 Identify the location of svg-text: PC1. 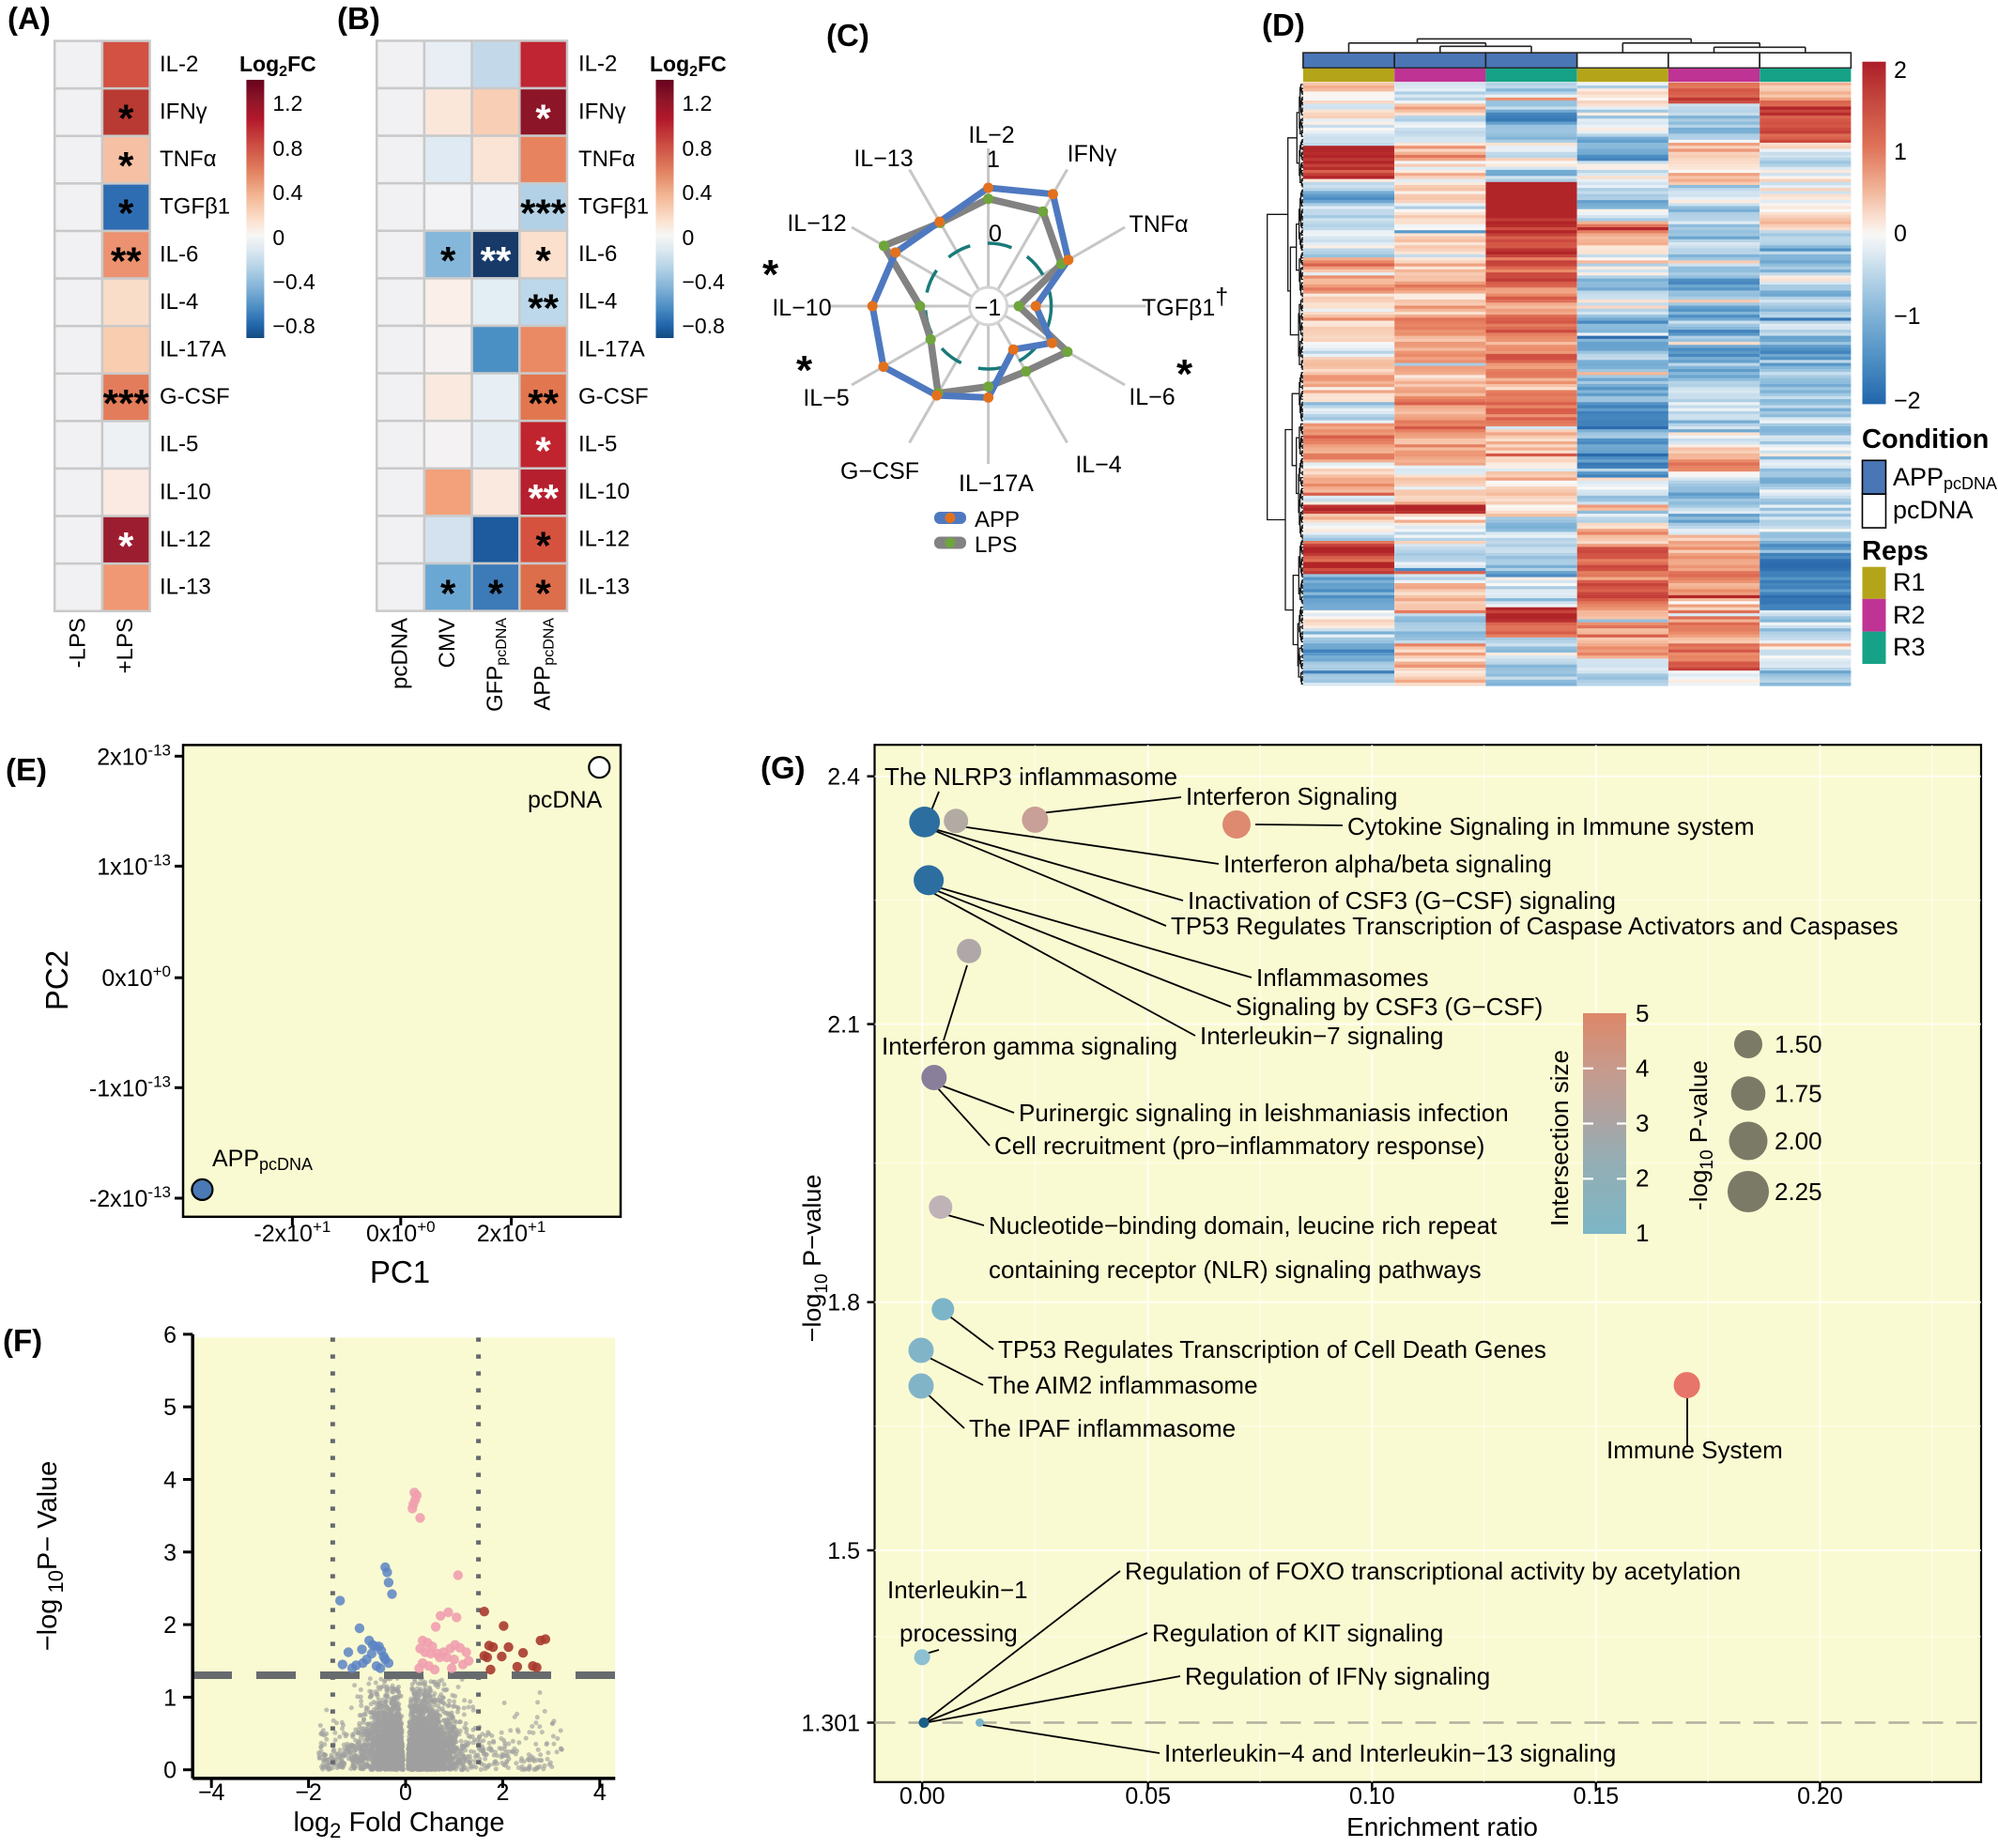
(400, 1272).